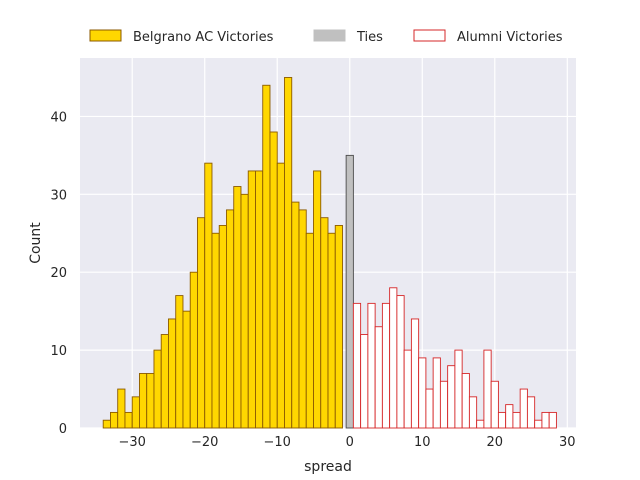 The width and height of the screenshot is (640, 480). Describe the element at coordinates (63, 429) in the screenshot. I see `y-tick-label: 0` at that location.